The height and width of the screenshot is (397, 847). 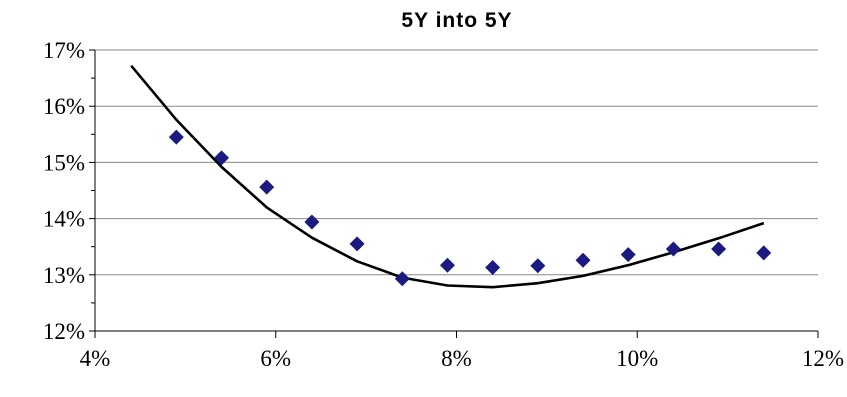 What do you see at coordinates (64, 275) in the screenshot?
I see `y-tick-label: 13%` at bounding box center [64, 275].